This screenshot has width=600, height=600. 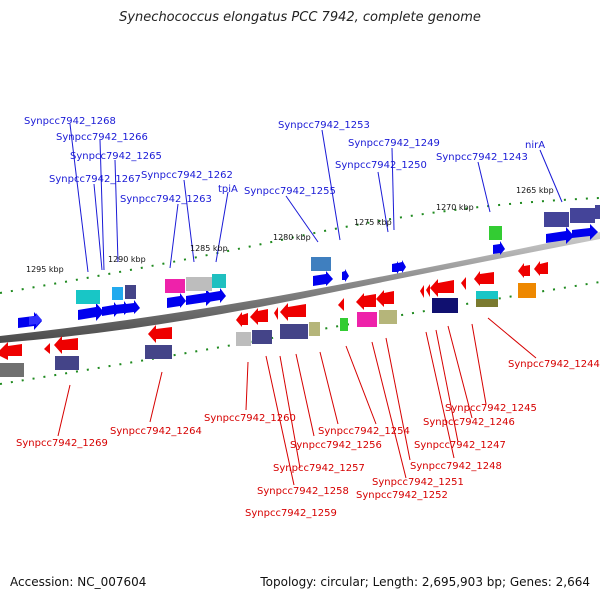 I want to click on gene-label: Synpcc7942_1263, so click(x=166, y=199).